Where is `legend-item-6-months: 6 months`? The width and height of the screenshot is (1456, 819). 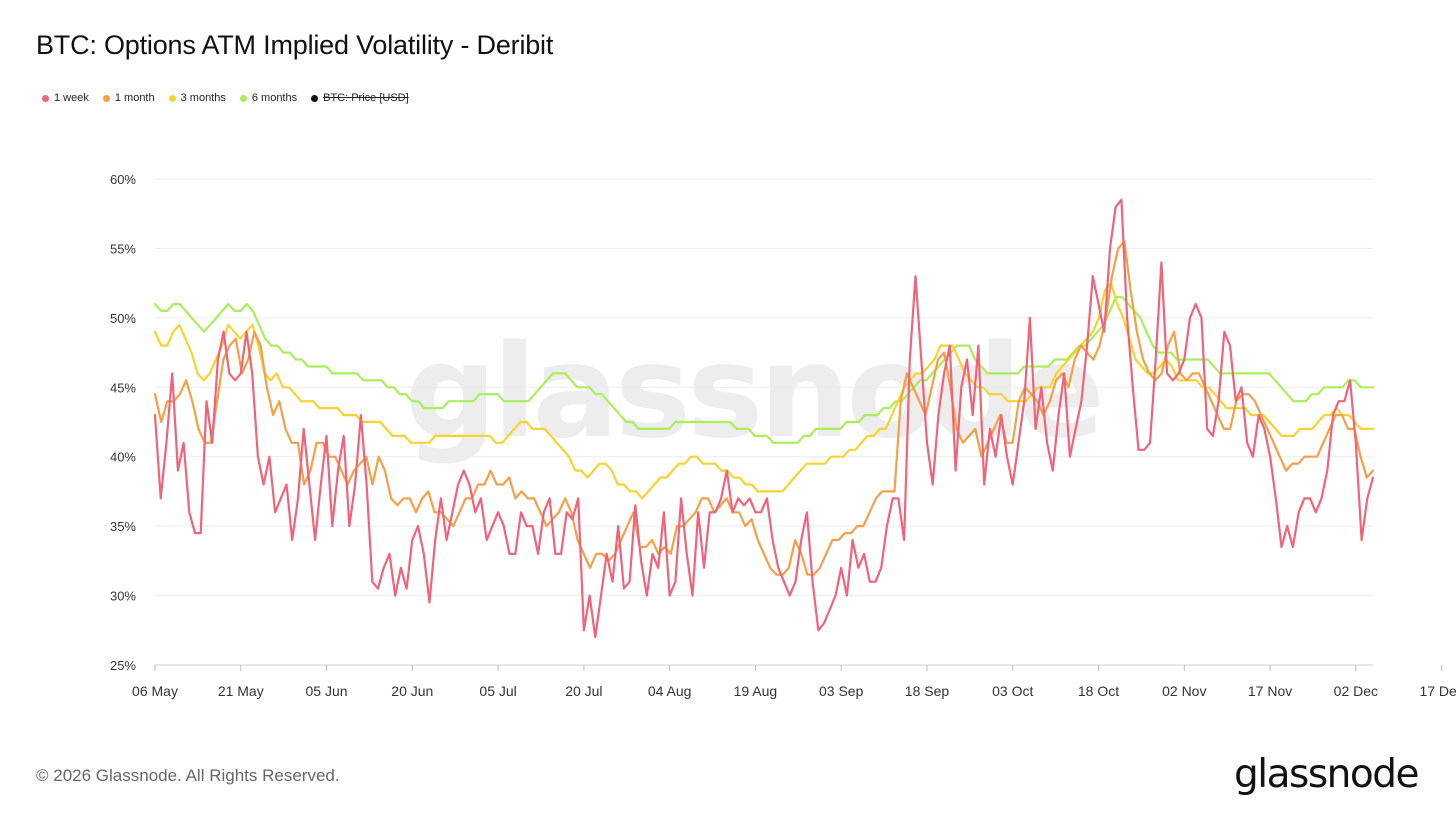
legend-item-6-months: 6 months is located at coordinates (268, 98).